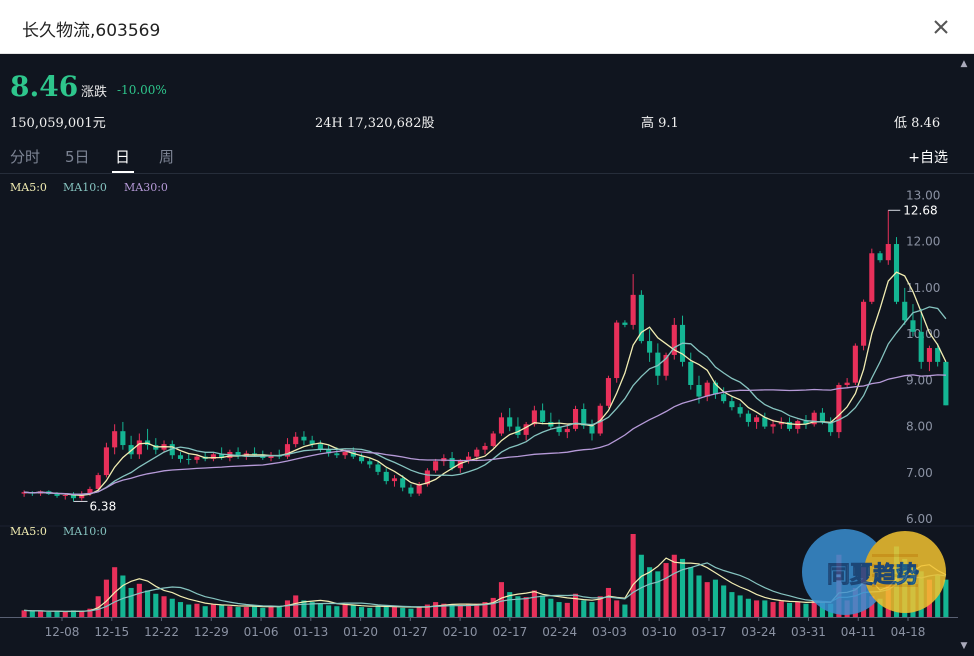  What do you see at coordinates (91, 31) in the screenshot?
I see `window-title: 长久物流,603569` at bounding box center [91, 31].